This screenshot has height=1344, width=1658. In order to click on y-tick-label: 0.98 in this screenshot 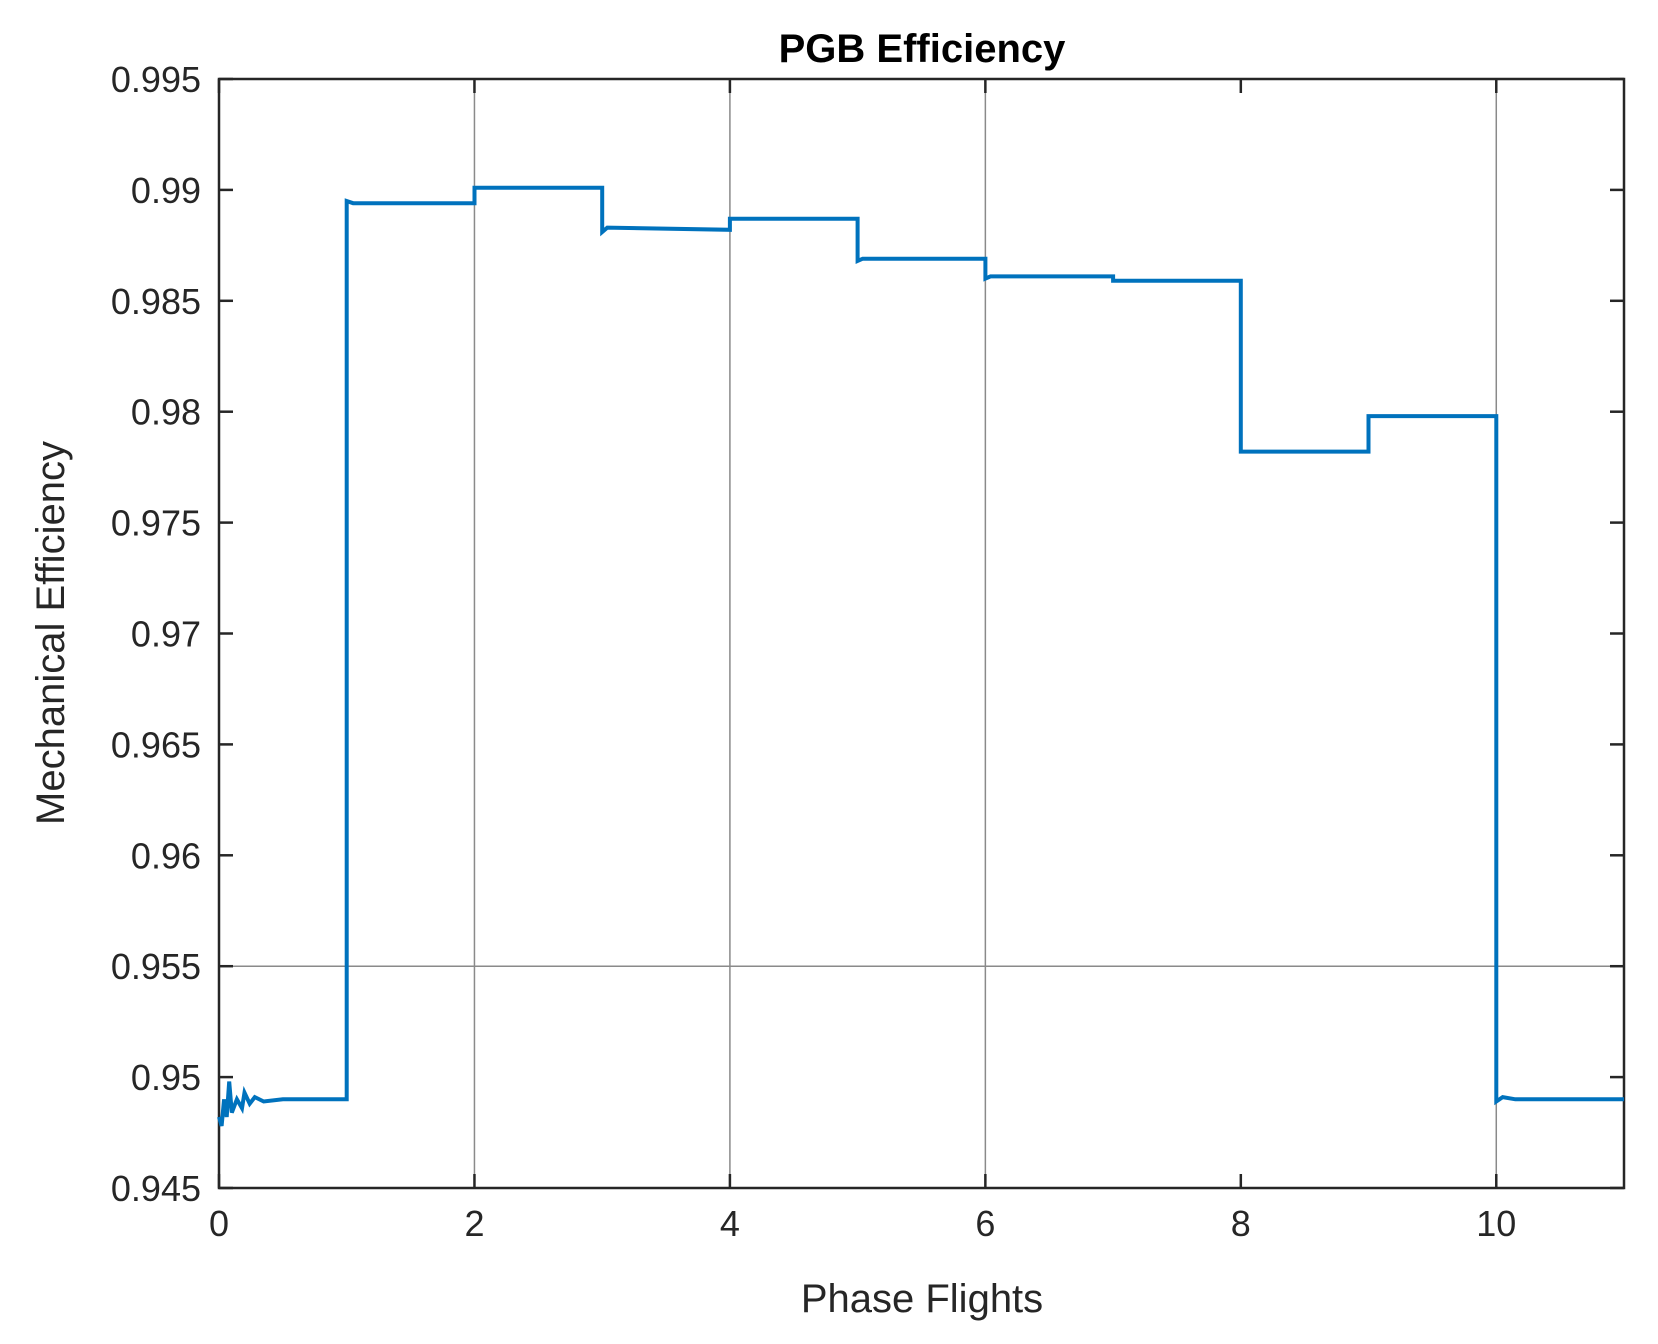, I will do `click(166, 412)`.